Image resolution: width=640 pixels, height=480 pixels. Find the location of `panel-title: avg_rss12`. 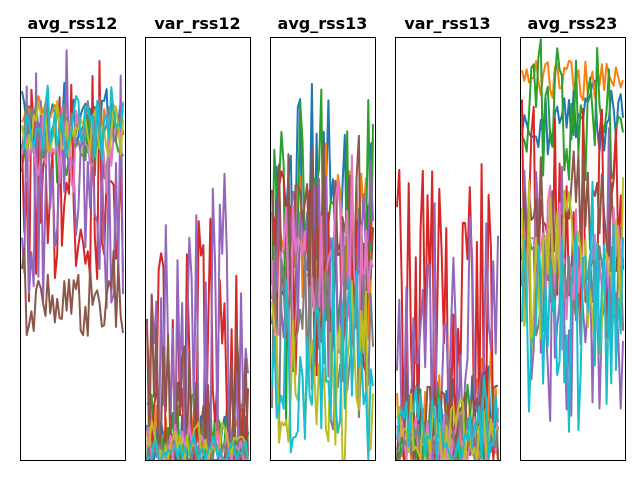

panel-title: avg_rss12 is located at coordinates (73, 23).